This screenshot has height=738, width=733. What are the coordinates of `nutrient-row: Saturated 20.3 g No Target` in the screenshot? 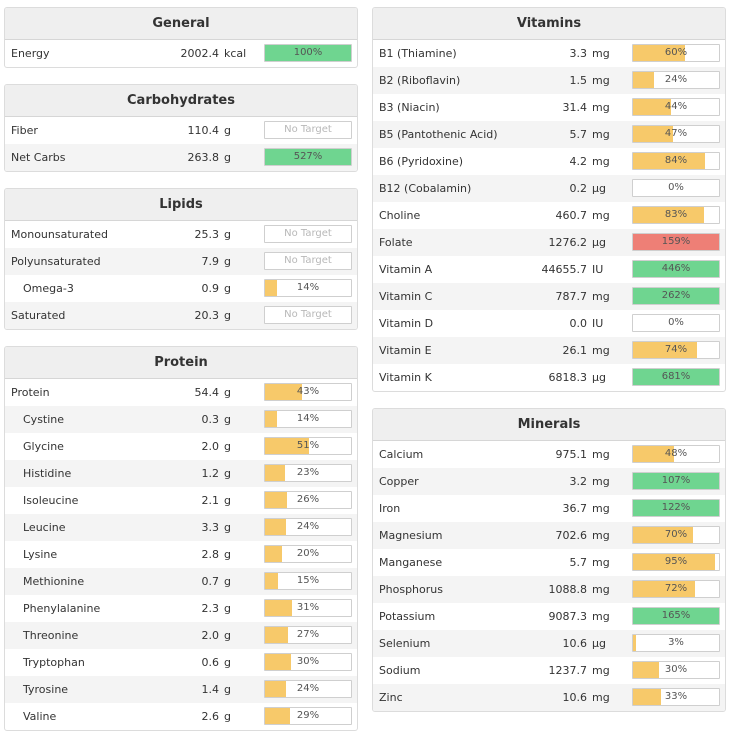 It's located at (181, 315).